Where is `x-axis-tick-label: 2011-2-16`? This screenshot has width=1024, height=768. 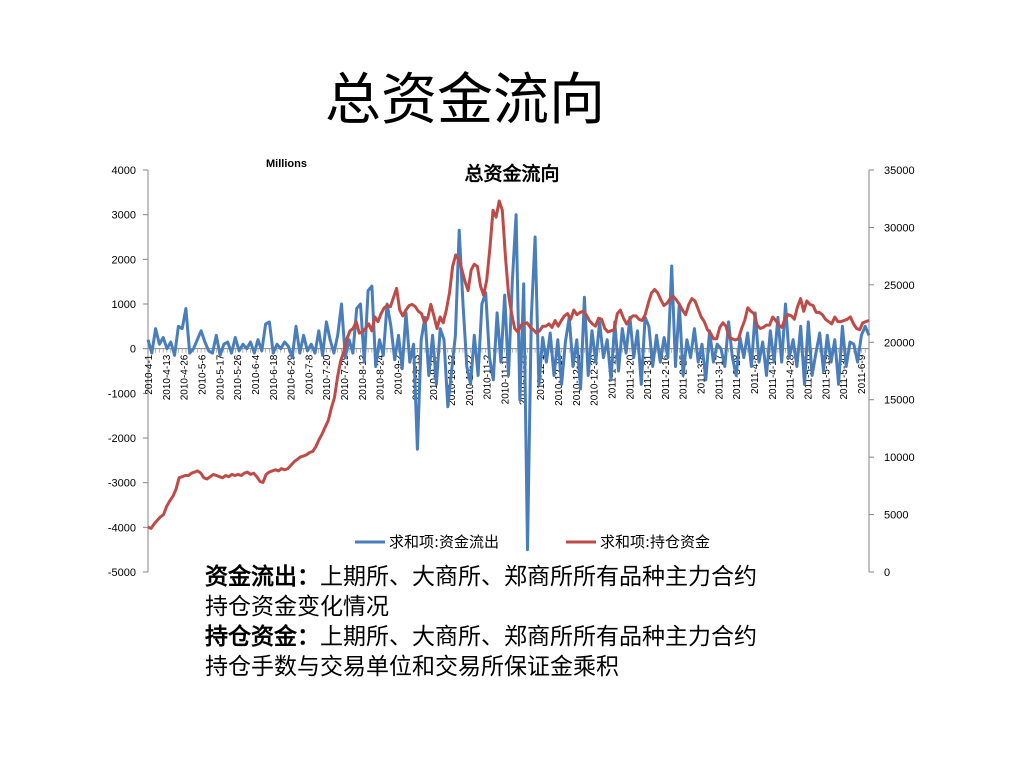 x-axis-tick-label: 2011-2-16 is located at coordinates (666, 376).